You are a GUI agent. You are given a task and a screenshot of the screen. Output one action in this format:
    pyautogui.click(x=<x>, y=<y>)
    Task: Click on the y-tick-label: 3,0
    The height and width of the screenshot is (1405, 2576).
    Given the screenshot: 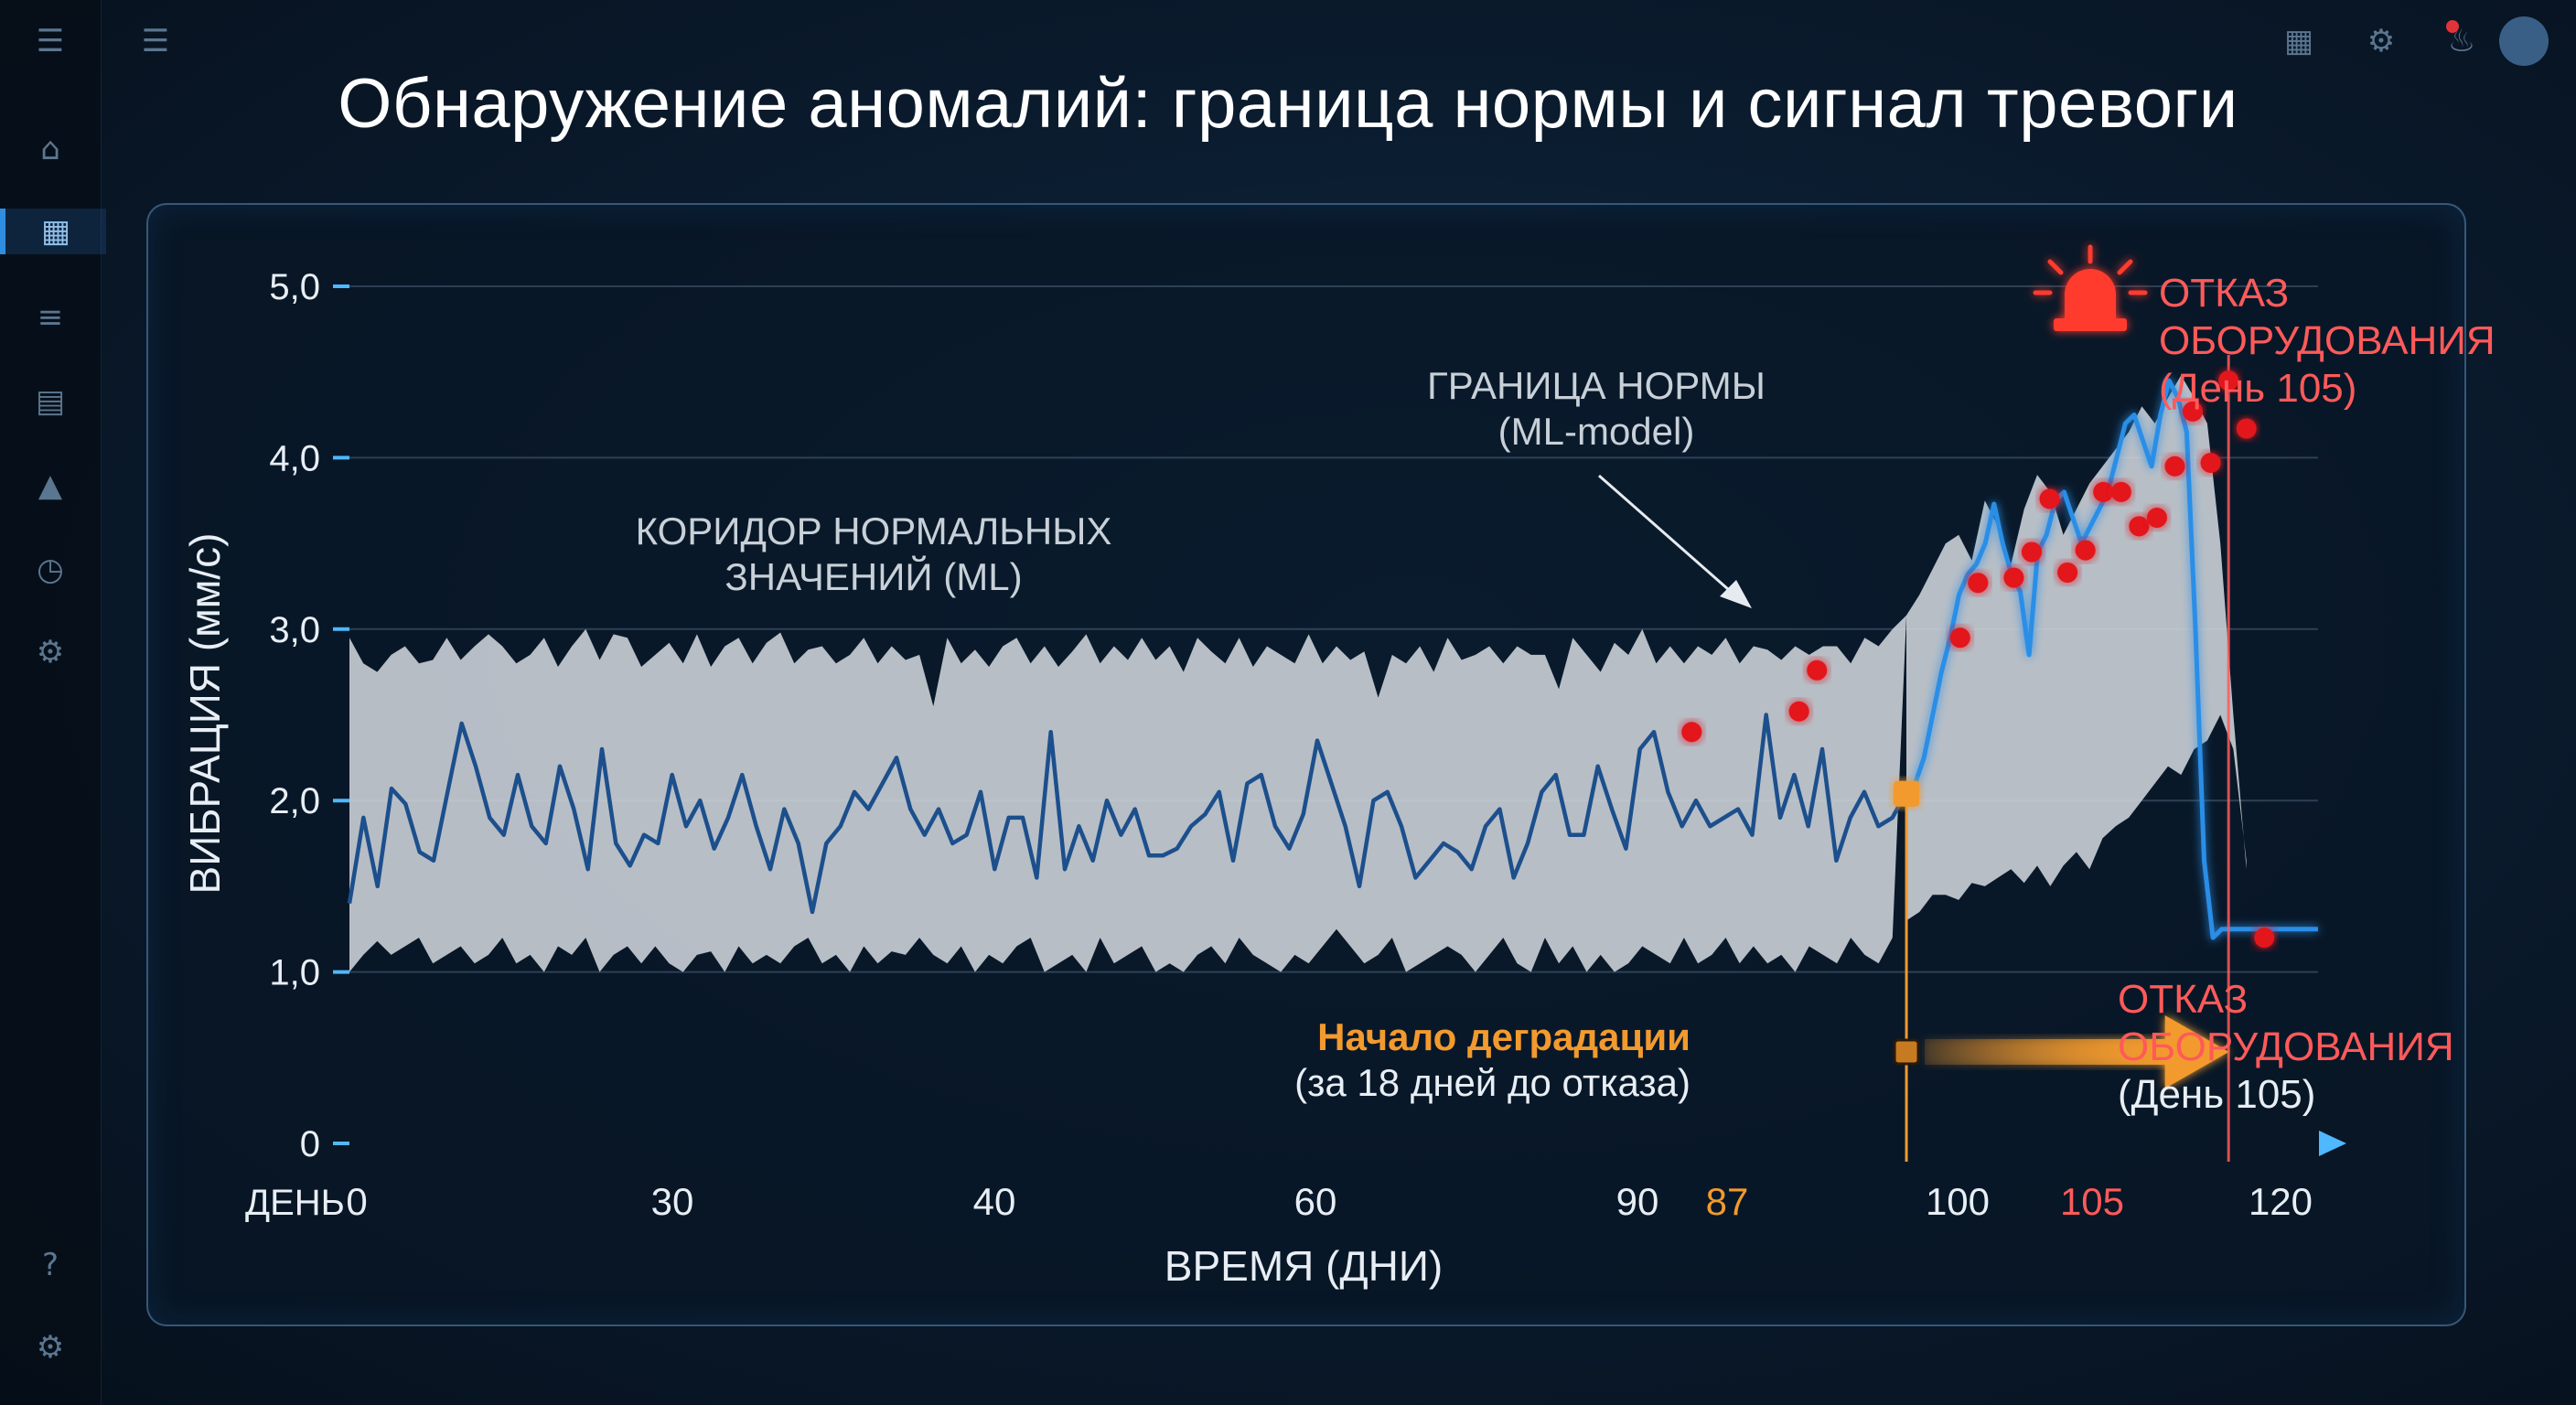 What is the action you would take?
    pyautogui.click(x=294, y=630)
    